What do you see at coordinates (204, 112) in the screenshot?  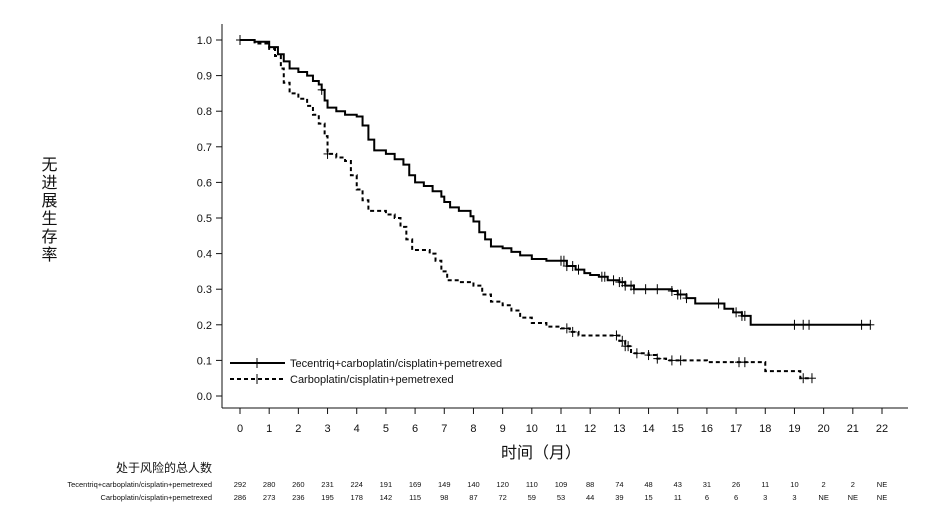 I see `y-tick-label: 0.8` at bounding box center [204, 112].